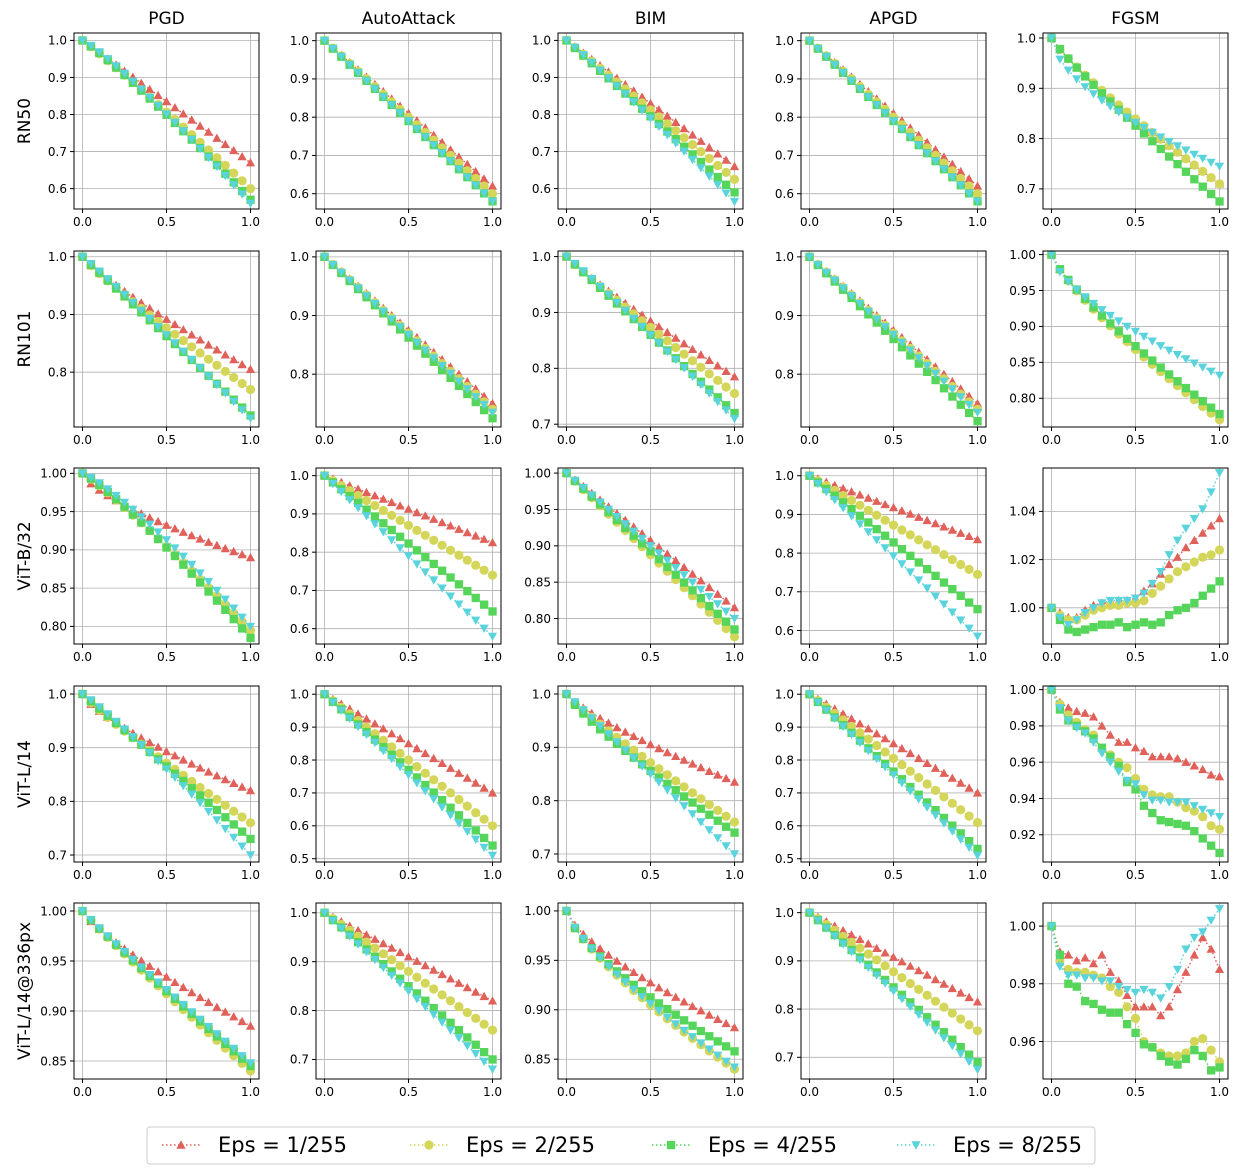 Image resolution: width=1239 pixels, height=1175 pixels. What do you see at coordinates (1026, 139) in the screenshot?
I see `y-tick-label: 0.8` at bounding box center [1026, 139].